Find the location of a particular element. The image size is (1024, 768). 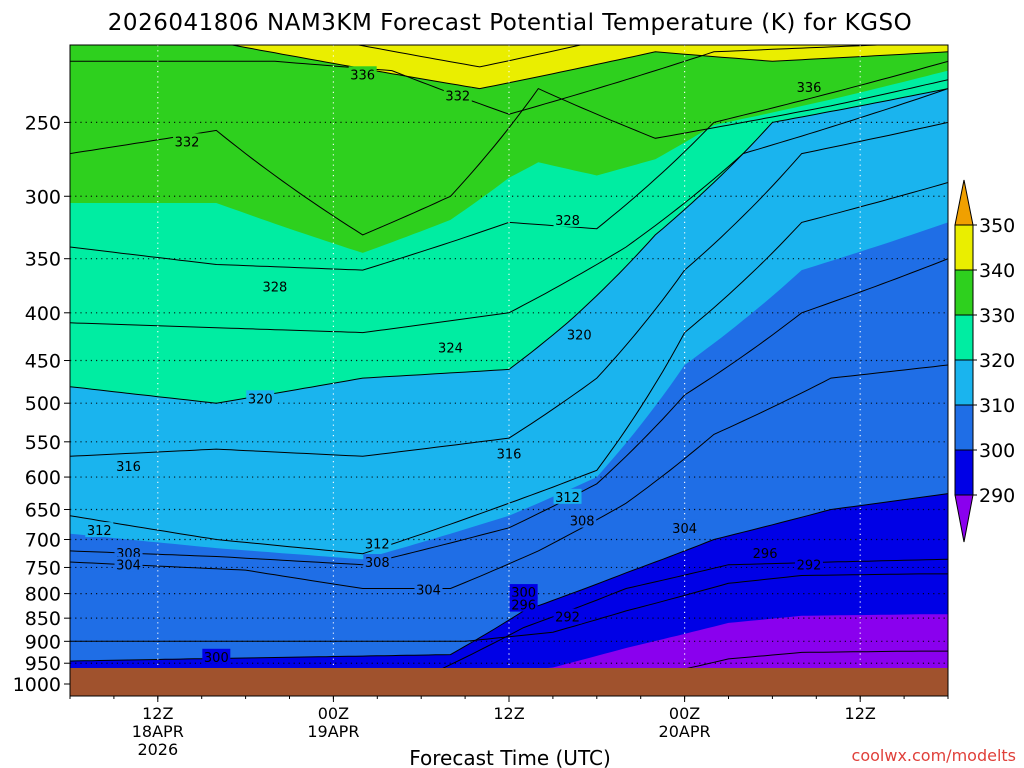

y-tick-label: 450 is located at coordinates (43, 362).